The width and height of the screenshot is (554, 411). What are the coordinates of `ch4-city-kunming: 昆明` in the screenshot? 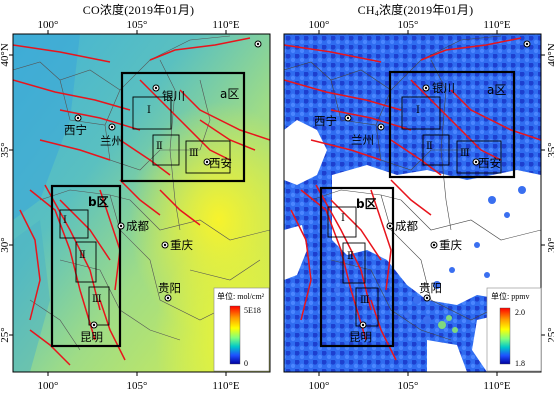 It's located at (360, 337).